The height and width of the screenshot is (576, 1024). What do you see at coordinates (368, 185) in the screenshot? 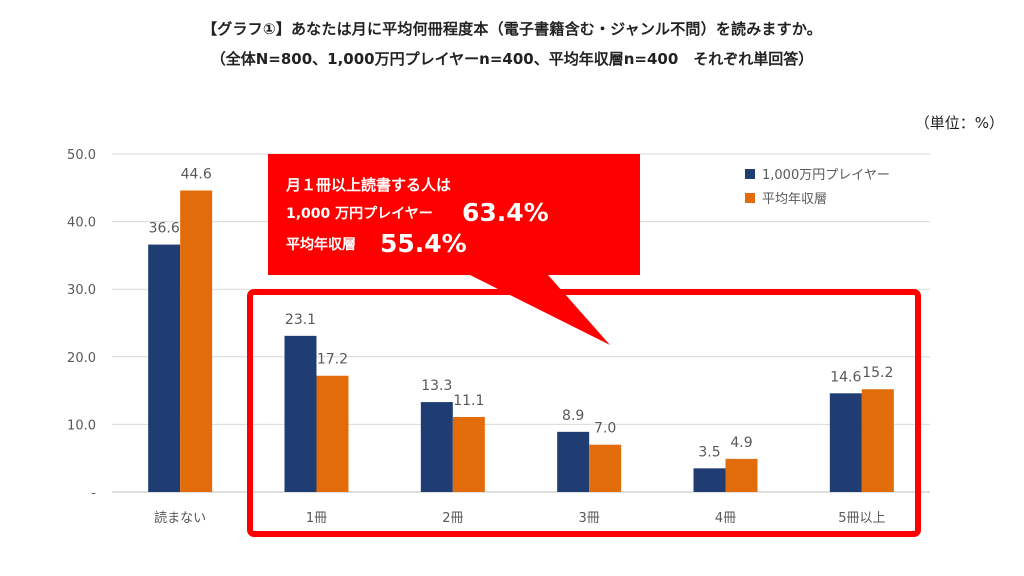
I see `callout-line1: 月１冊以上読書する人は` at bounding box center [368, 185].